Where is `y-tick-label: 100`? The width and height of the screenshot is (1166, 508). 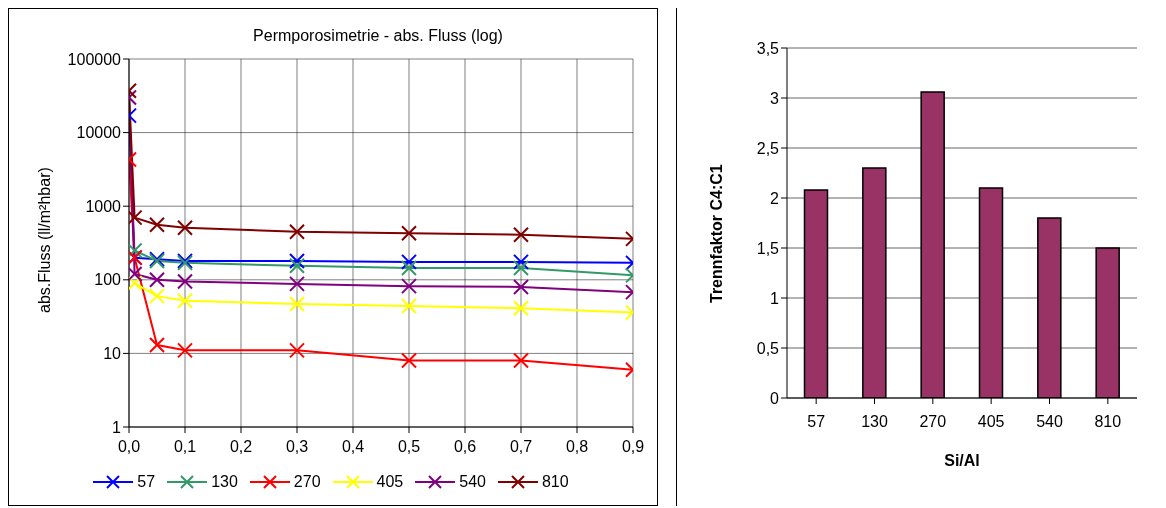 y-tick-label: 100 is located at coordinates (108, 280).